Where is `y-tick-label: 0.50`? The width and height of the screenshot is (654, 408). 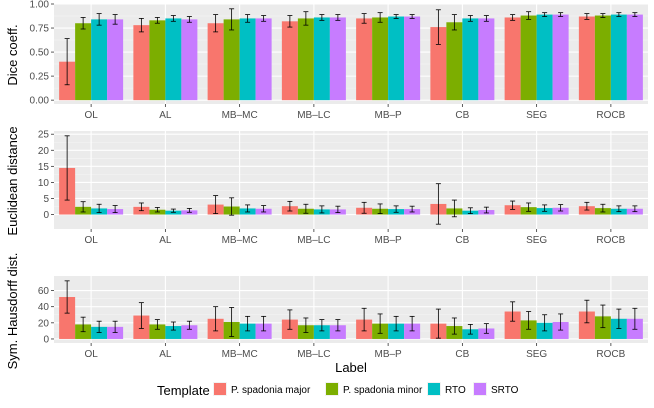
y-tick-label: 0.50 is located at coordinates (40, 53).